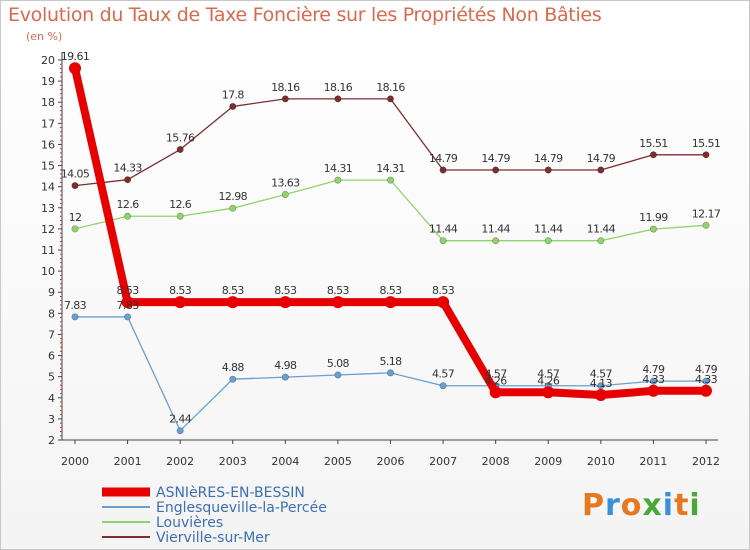 This screenshot has height=550, width=750. What do you see at coordinates (285, 182) in the screenshot?
I see `data-label: 13.63` at bounding box center [285, 182].